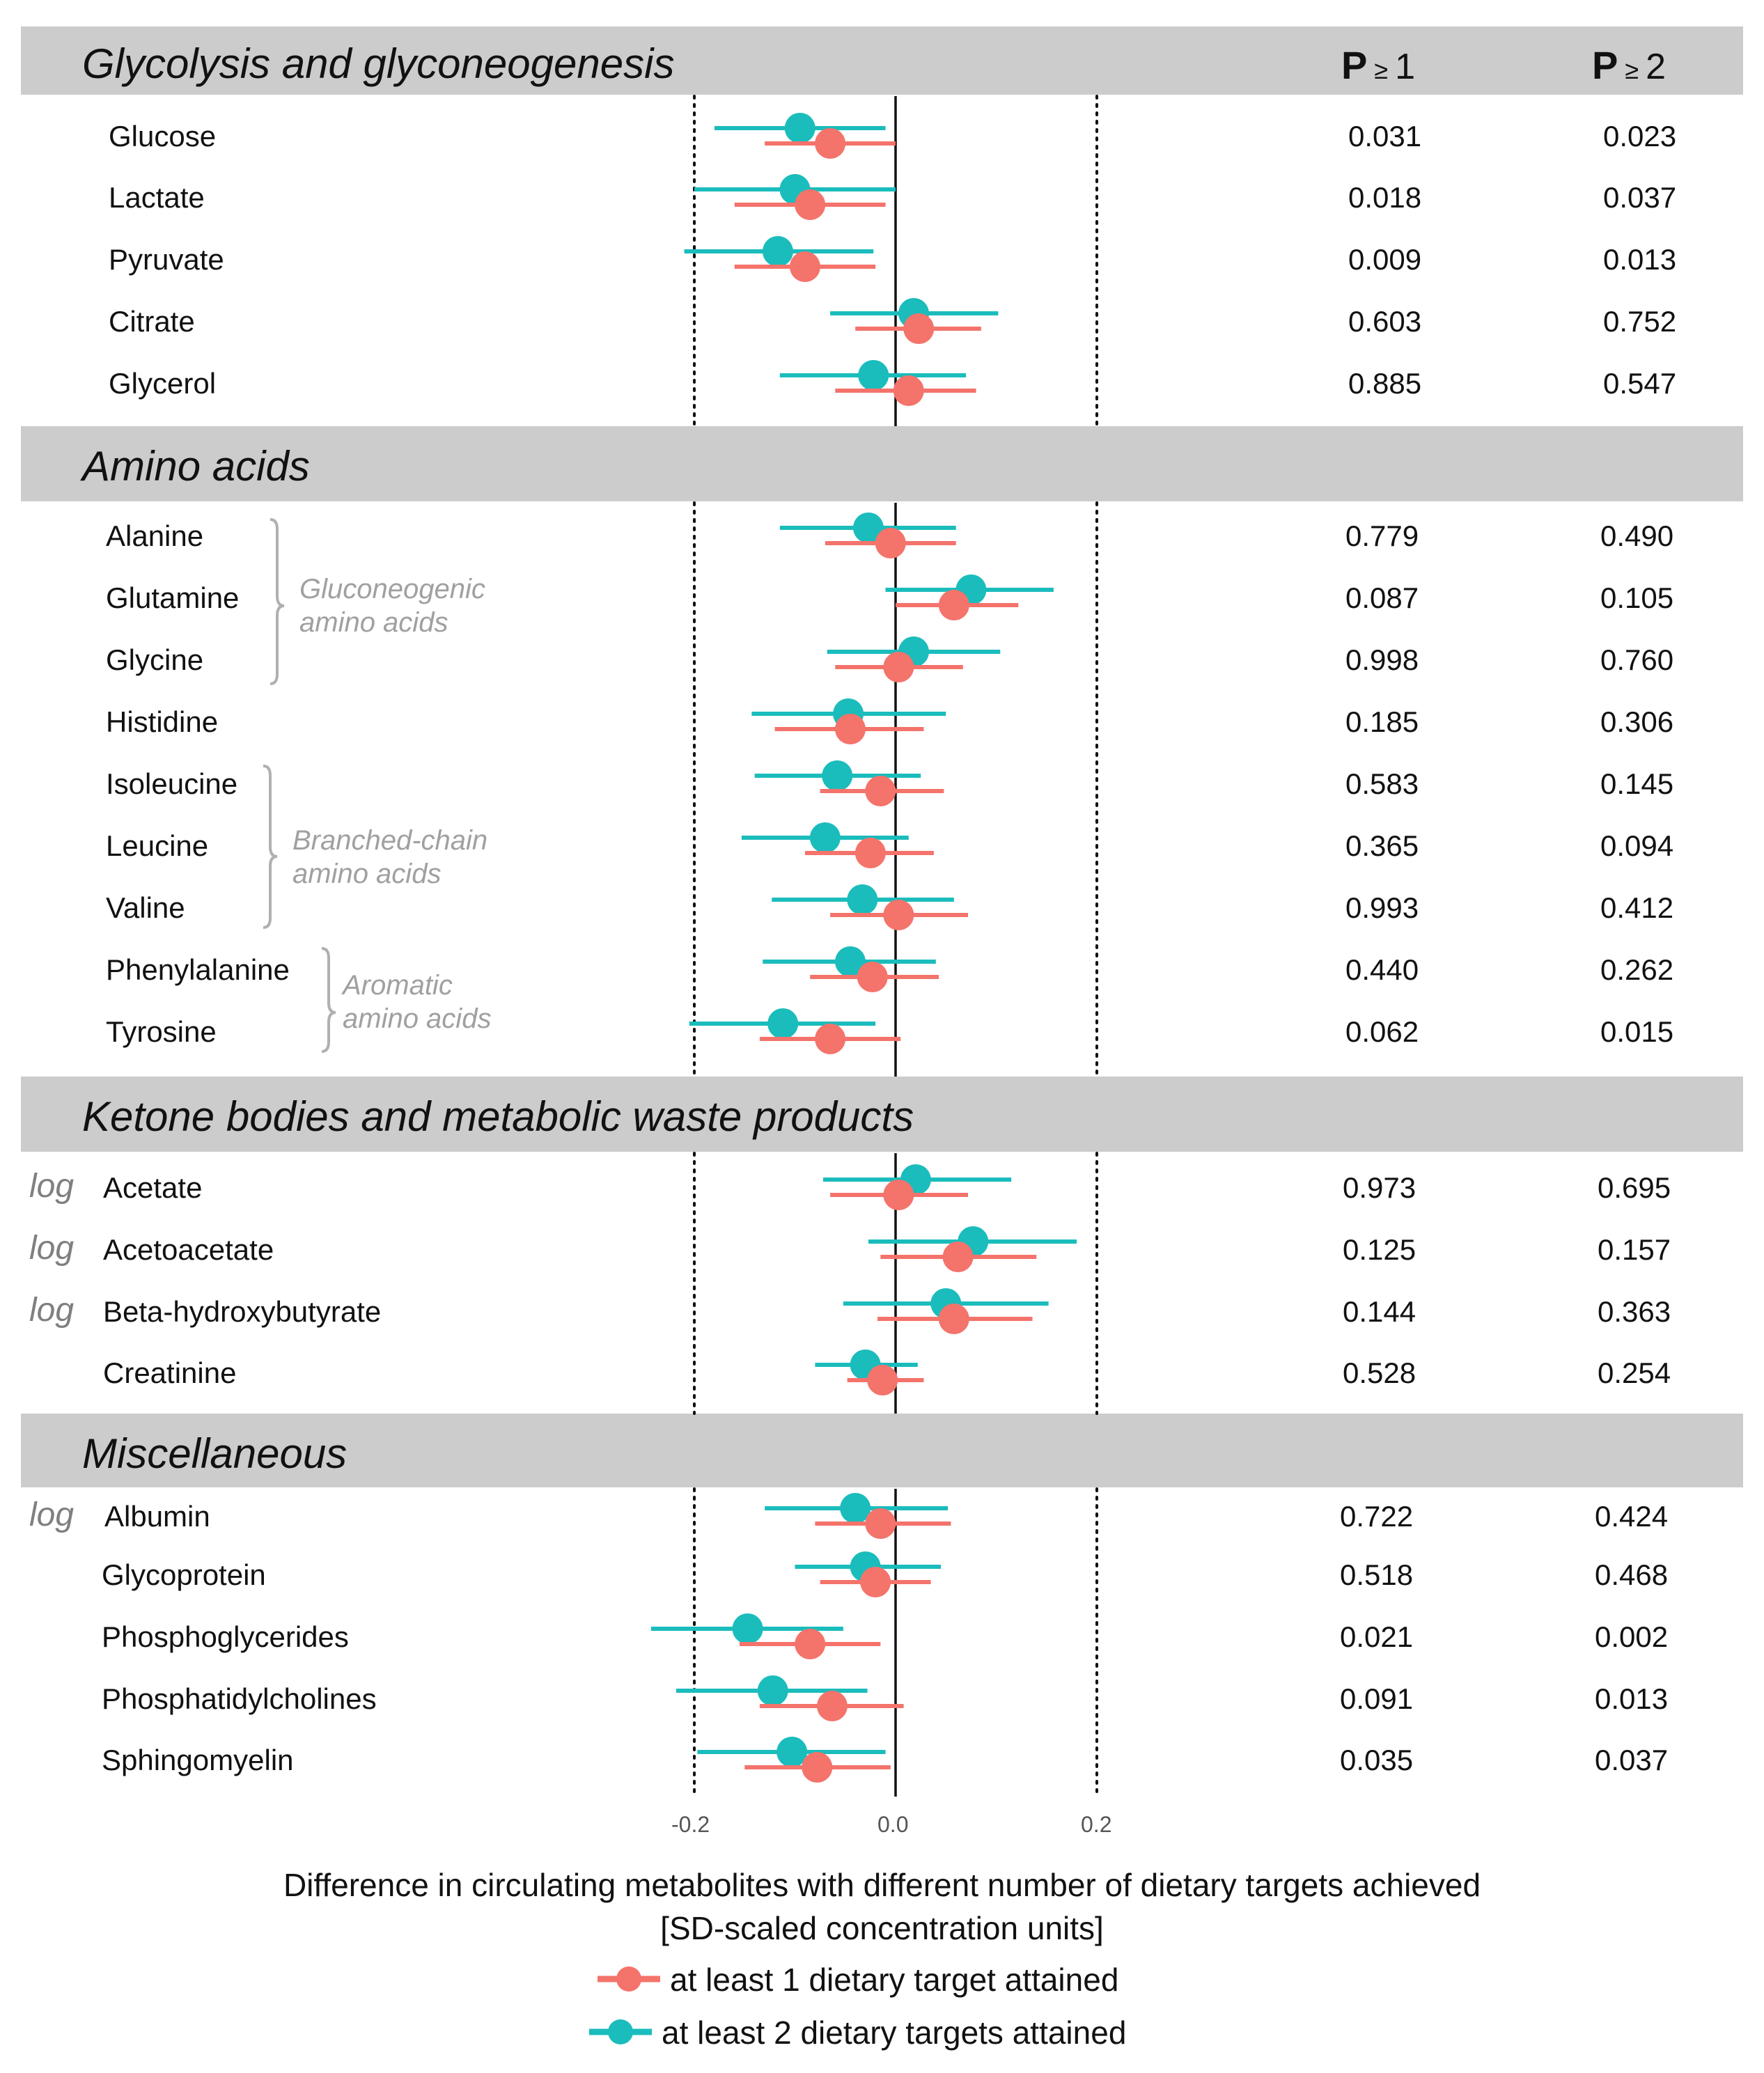 This screenshot has height=2073, width=1764. What do you see at coordinates (378, 63) in the screenshot?
I see `section-title-glycolysis: Glycolysis and glyconeogenesis` at bounding box center [378, 63].